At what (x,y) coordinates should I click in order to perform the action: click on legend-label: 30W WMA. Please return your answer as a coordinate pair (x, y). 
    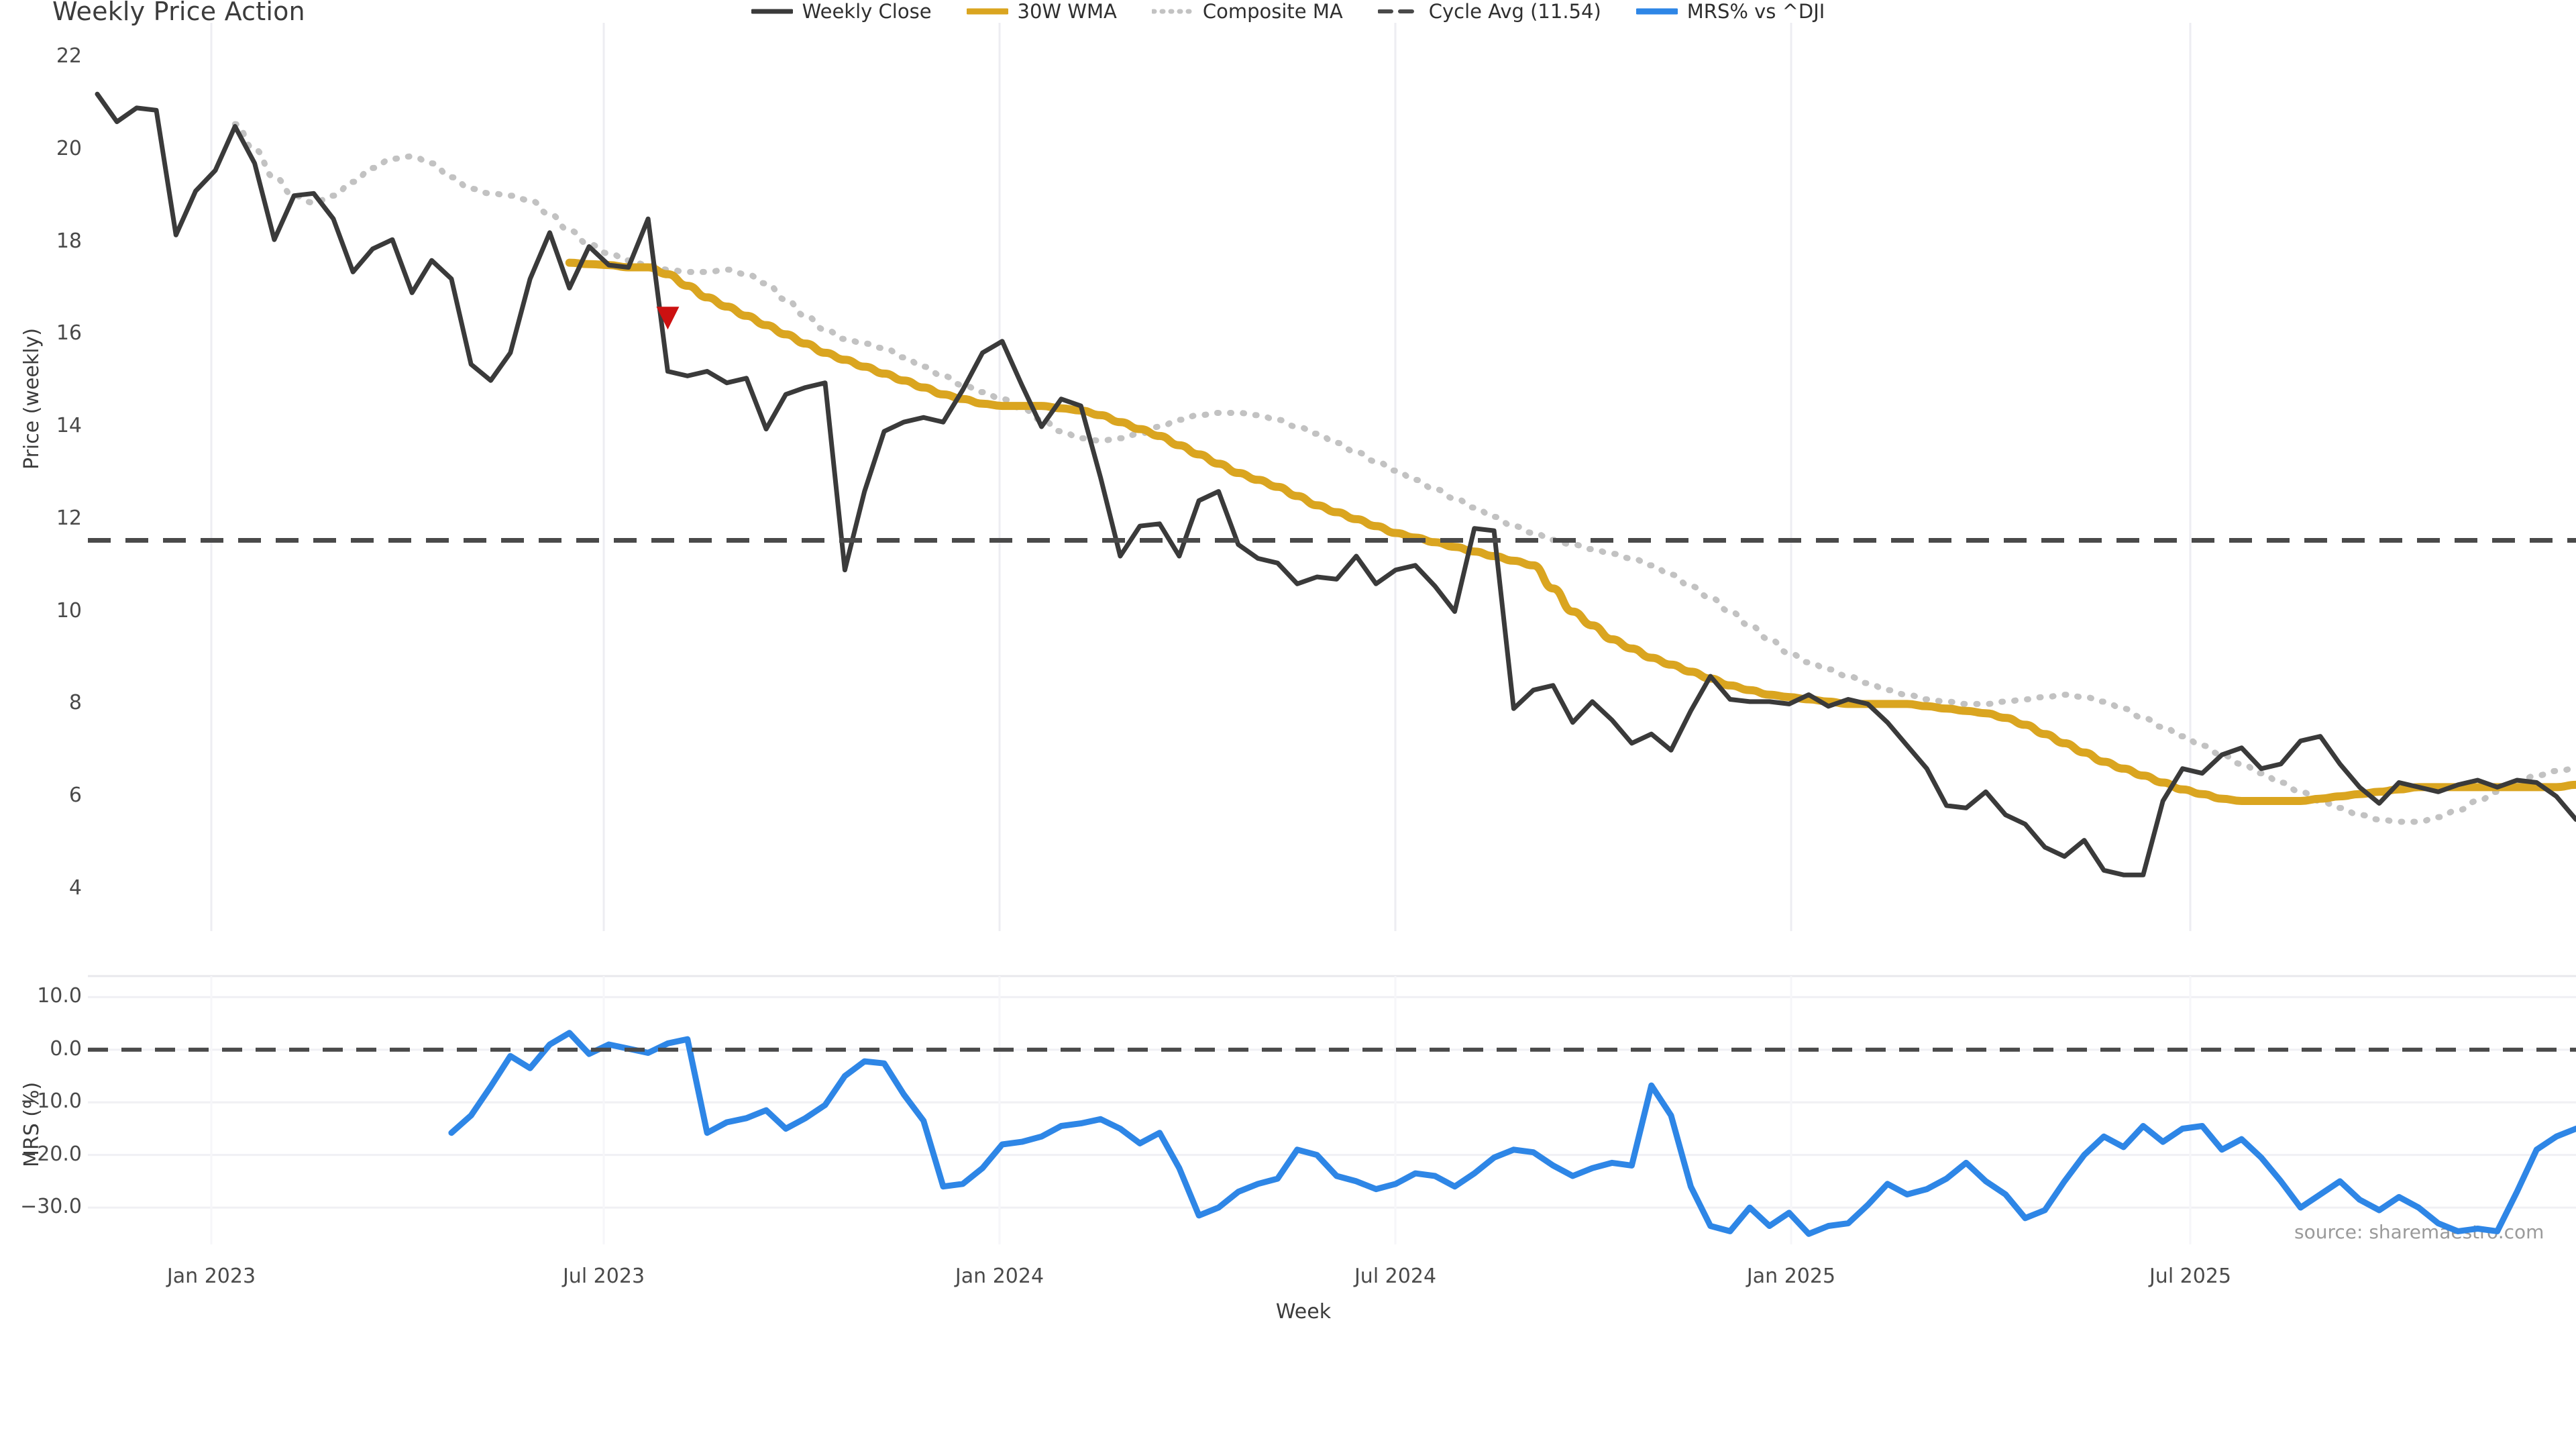
    Looking at the image, I should click on (1067, 11).